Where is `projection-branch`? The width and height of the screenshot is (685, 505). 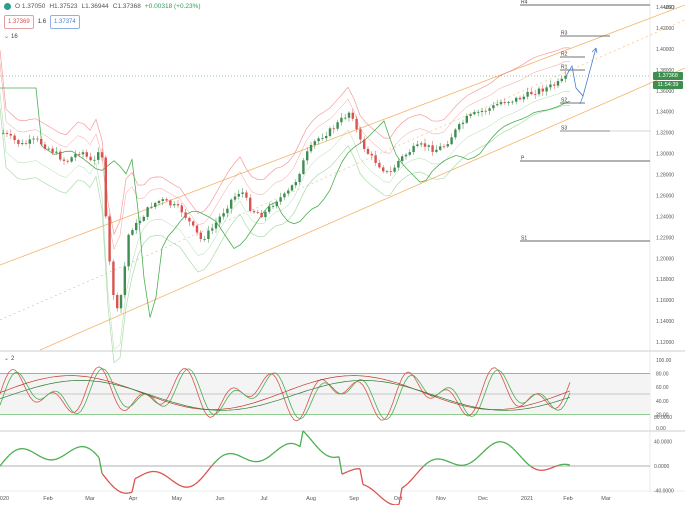
projection-branch is located at coordinates (579, 96).